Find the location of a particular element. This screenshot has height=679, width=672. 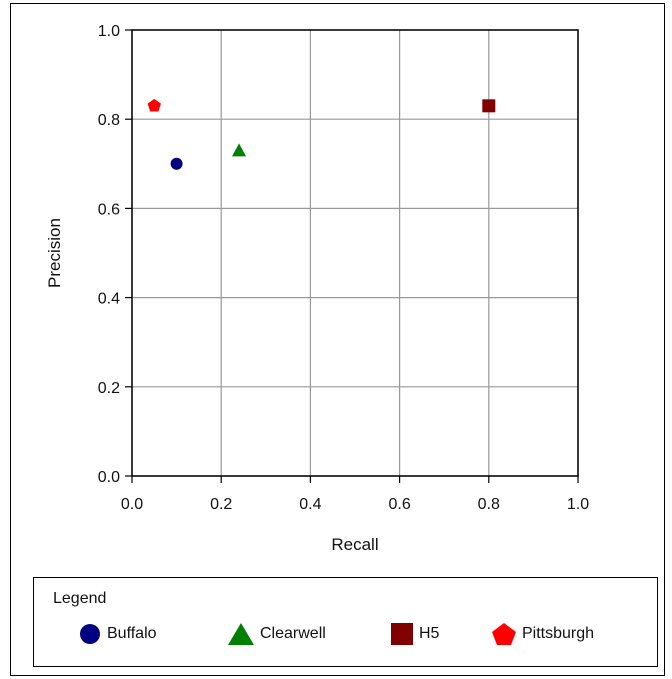

legend-entry-h5: H5 is located at coordinates (414, 634).